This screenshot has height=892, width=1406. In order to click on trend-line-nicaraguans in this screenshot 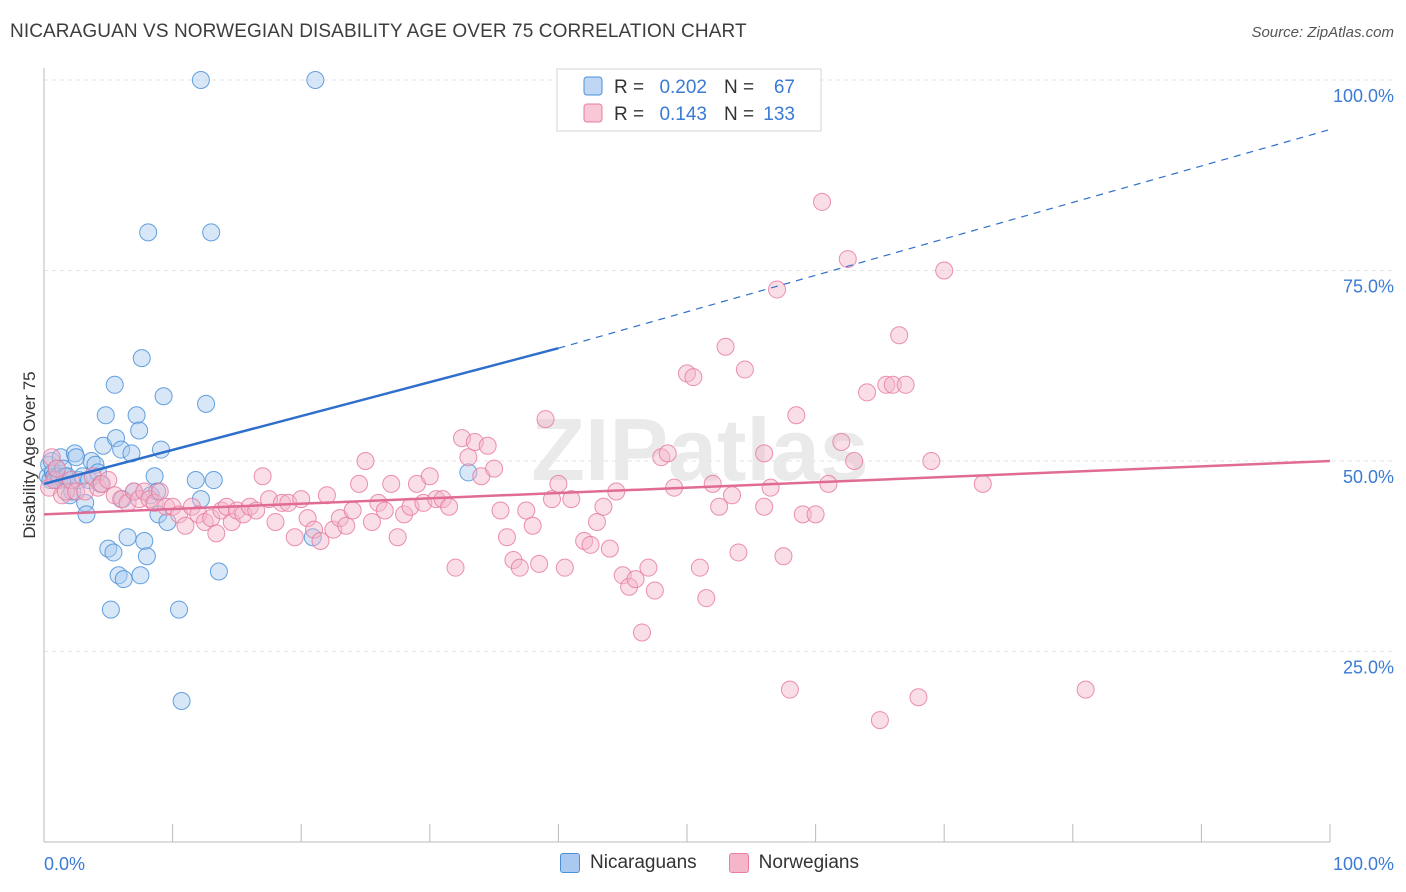, I will do `click(301, 416)`.